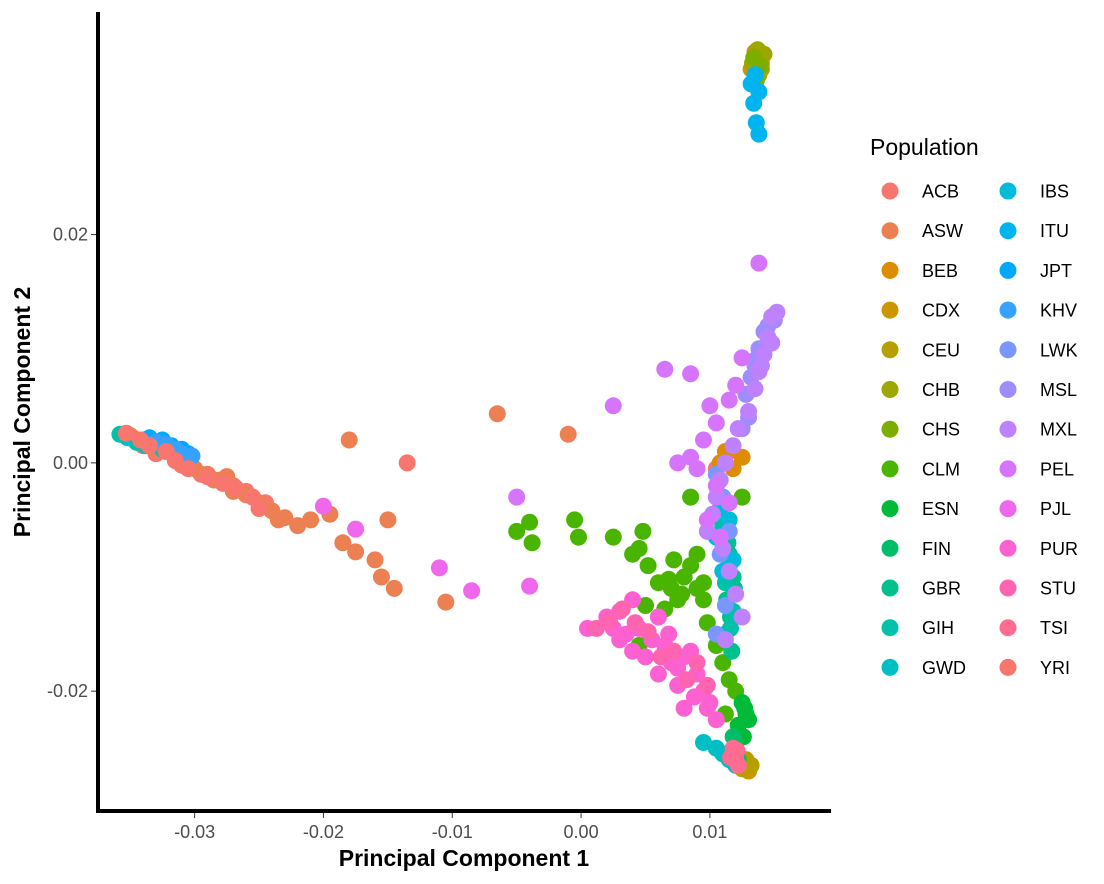  Describe the element at coordinates (924, 147) in the screenshot. I see `legend-title: Population` at that location.